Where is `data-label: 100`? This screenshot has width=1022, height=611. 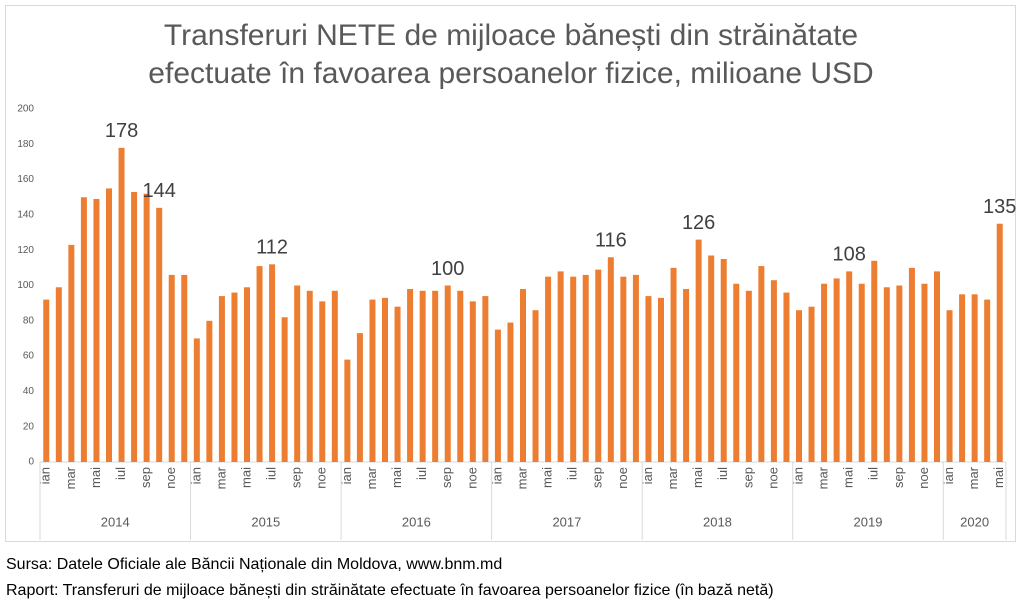 data-label: 100 is located at coordinates (447, 269).